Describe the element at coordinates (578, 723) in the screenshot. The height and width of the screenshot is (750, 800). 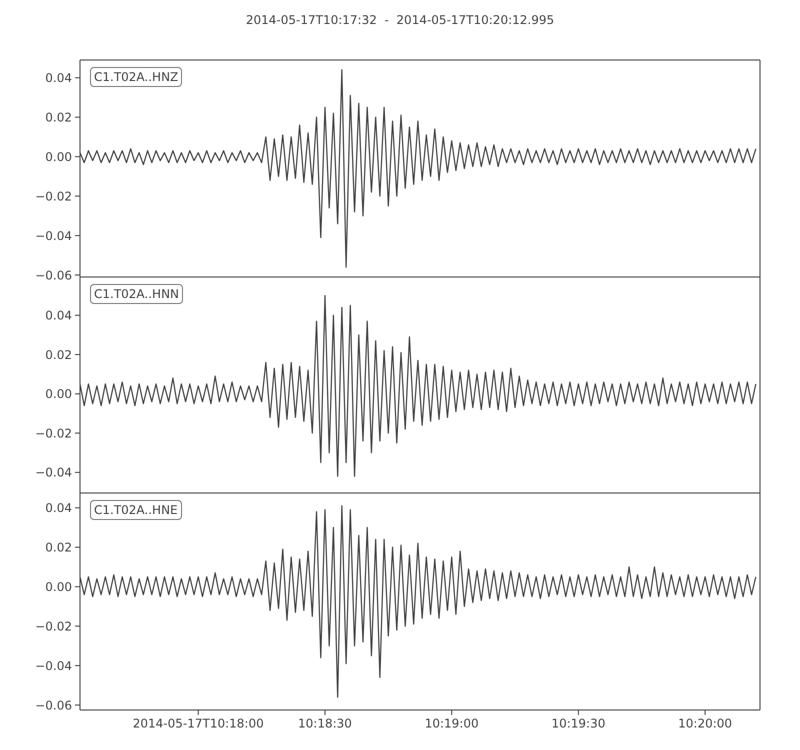
I see `x-tick-label: 10:19:30` at that location.